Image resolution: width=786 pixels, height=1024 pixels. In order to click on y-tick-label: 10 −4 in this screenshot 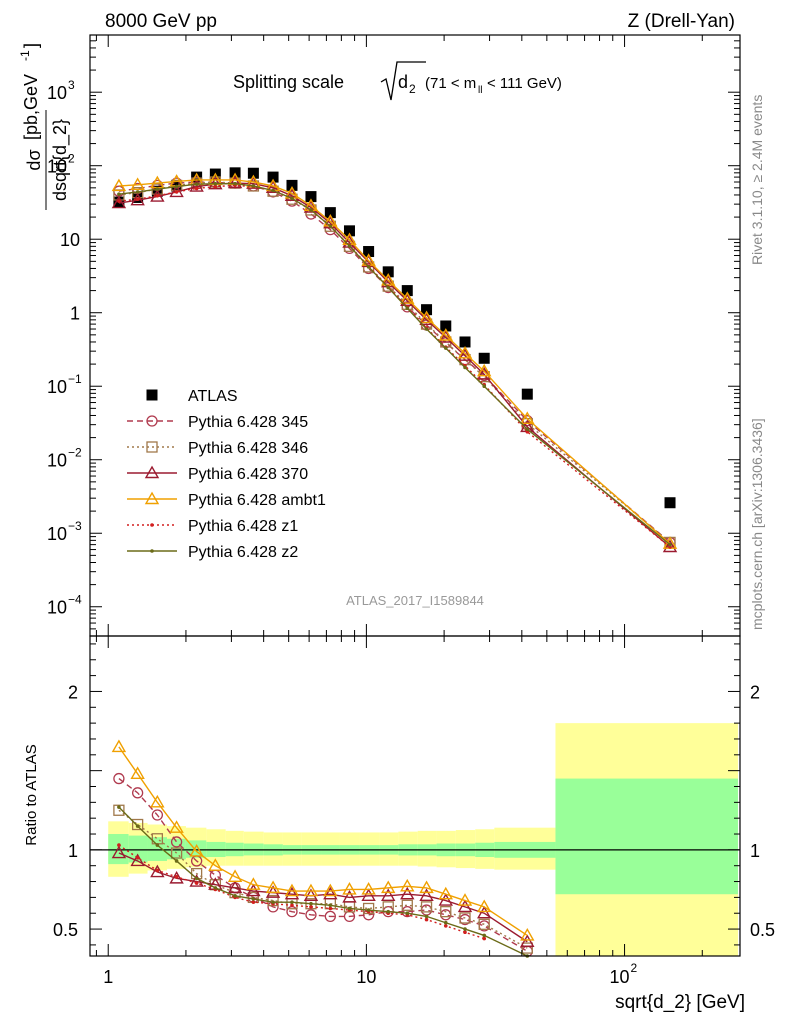, I will do `click(64, 605)`.